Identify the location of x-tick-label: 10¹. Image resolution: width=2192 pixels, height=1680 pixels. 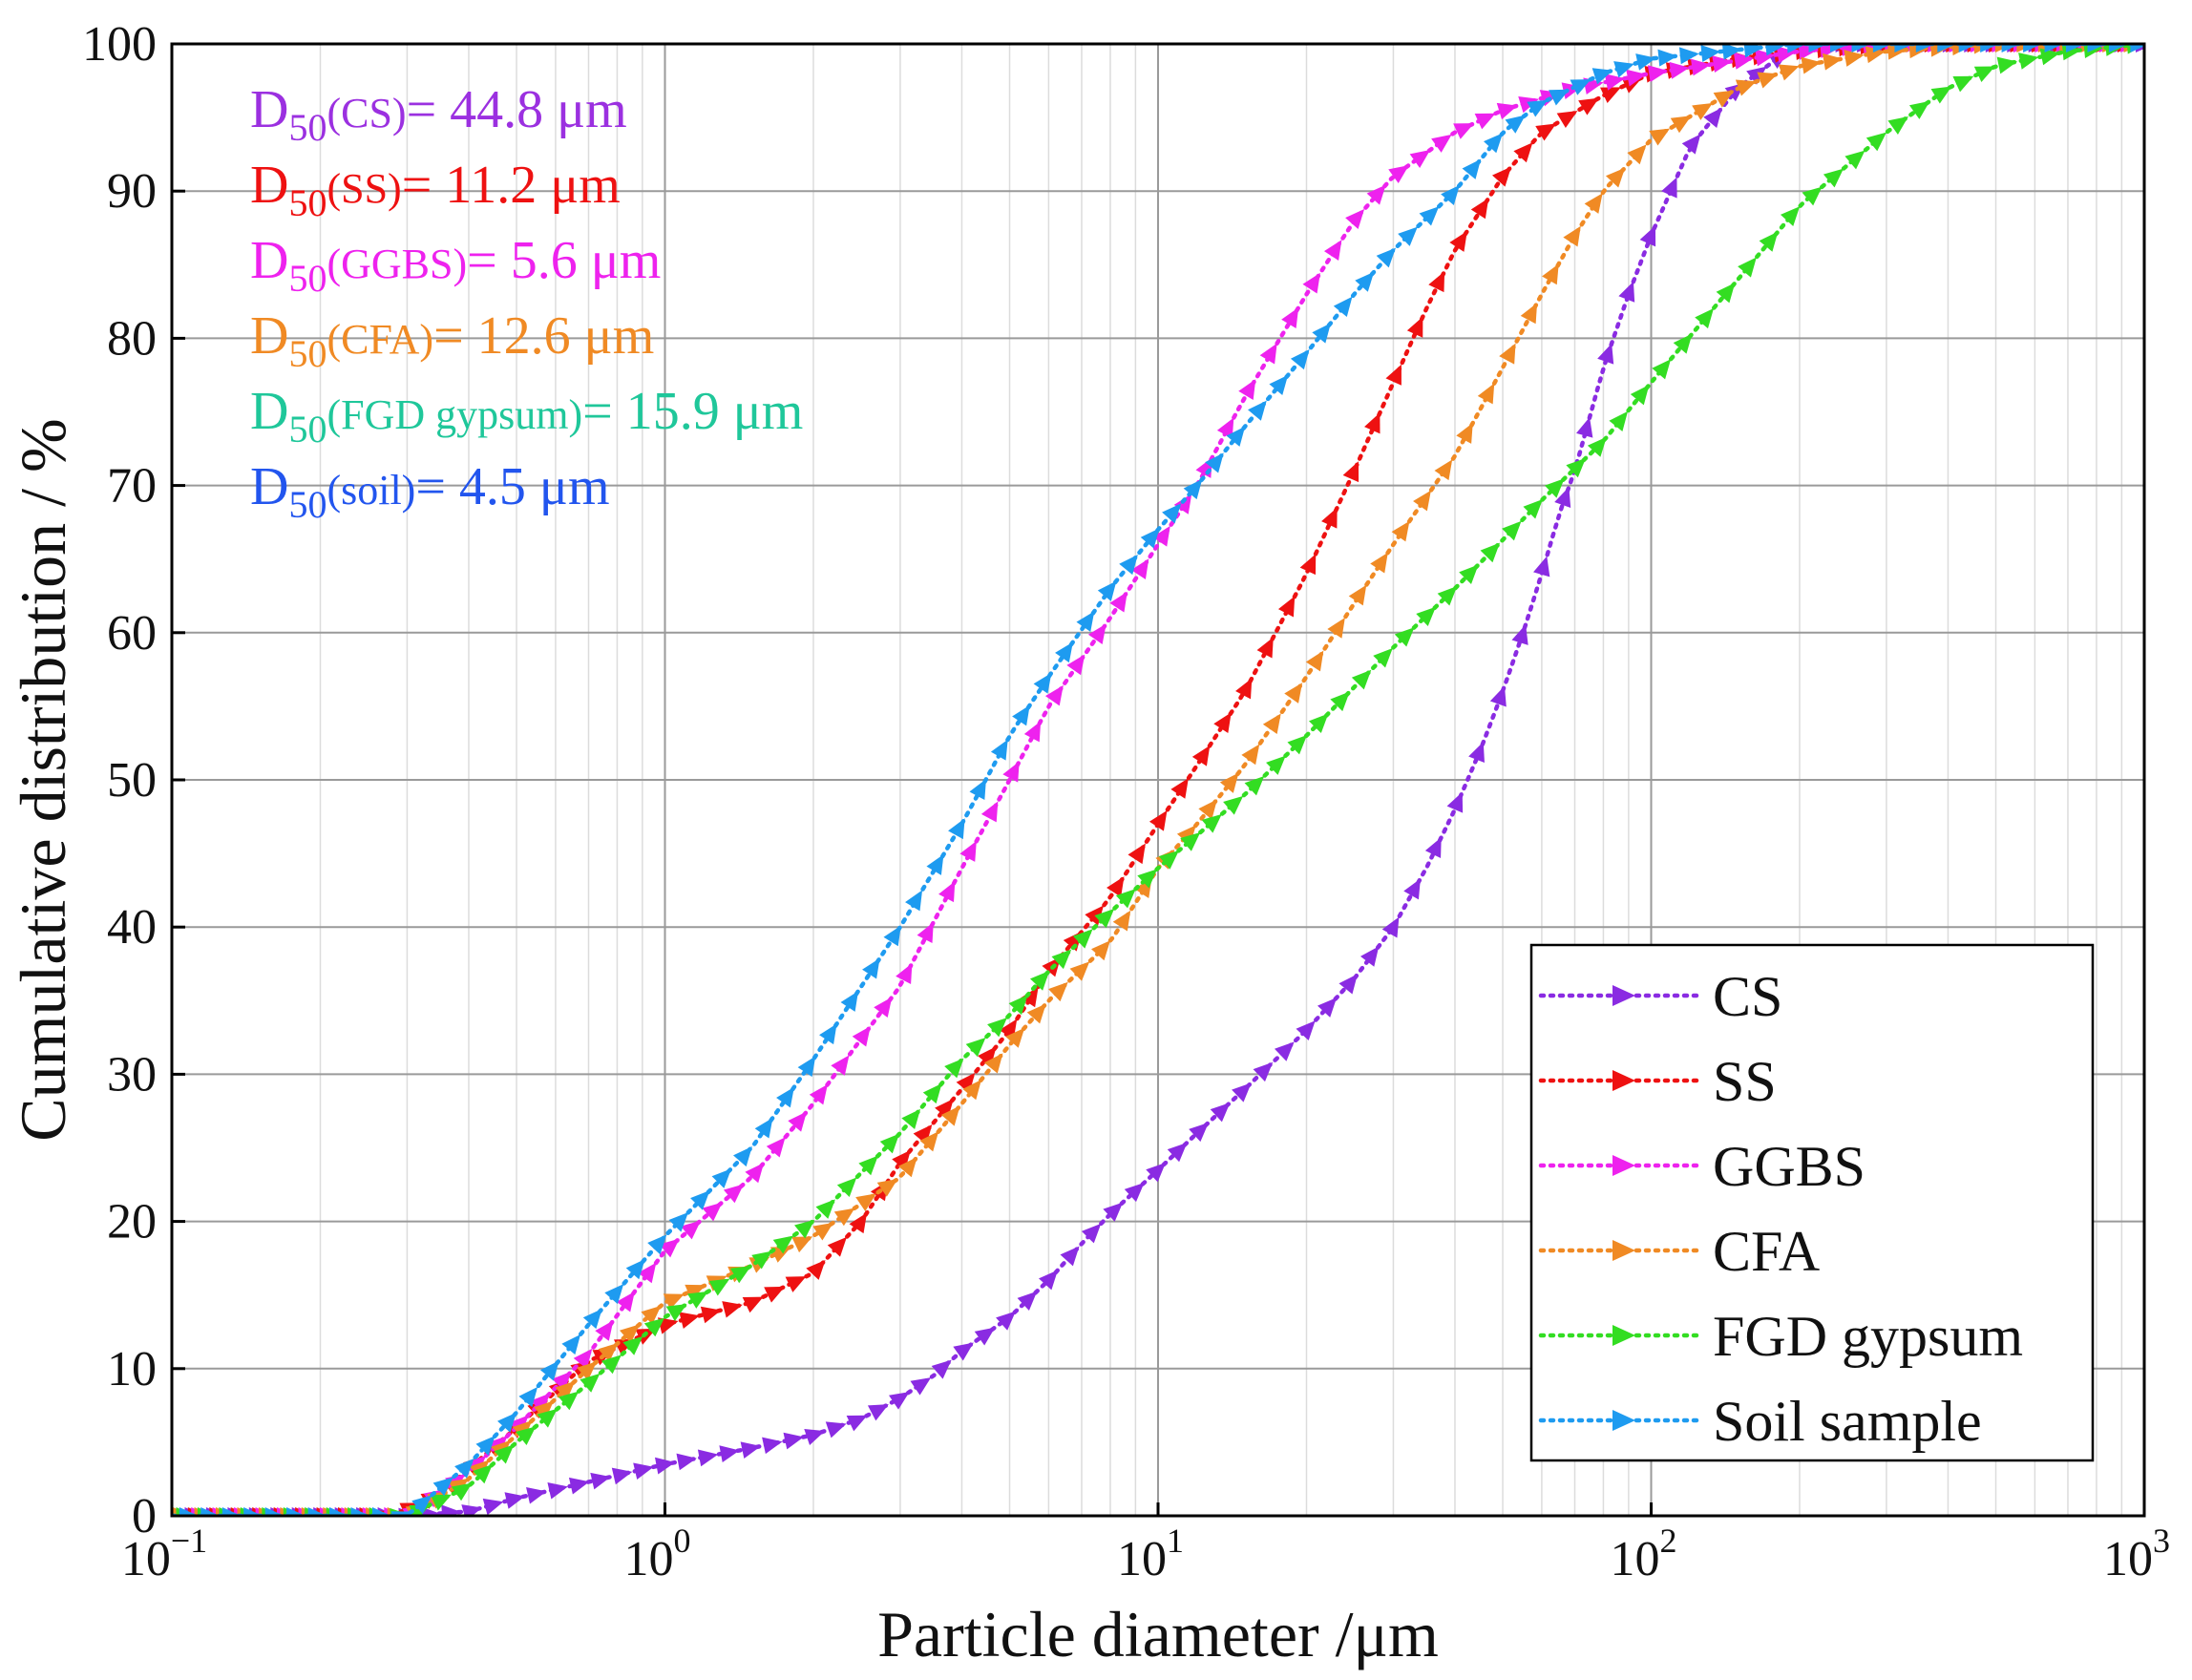
(1151, 1554).